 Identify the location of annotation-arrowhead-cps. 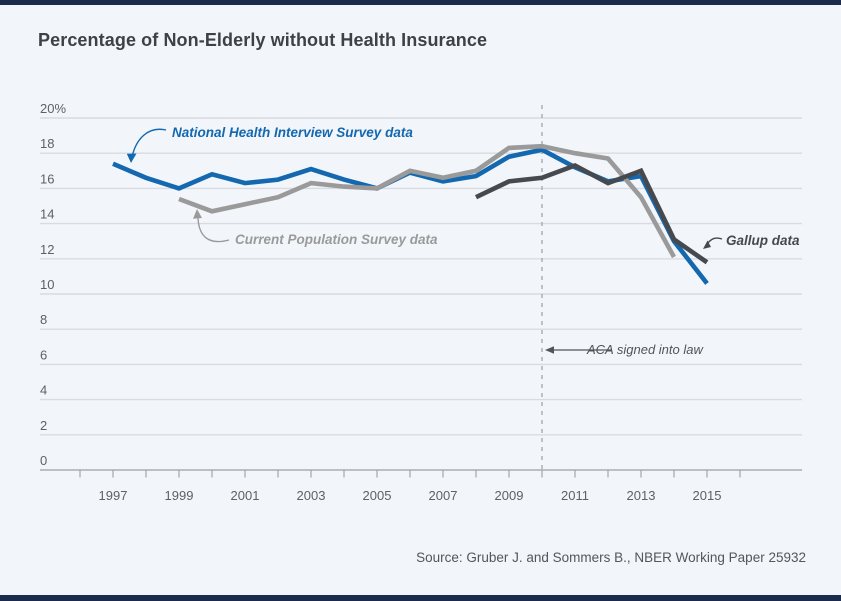
(197, 214).